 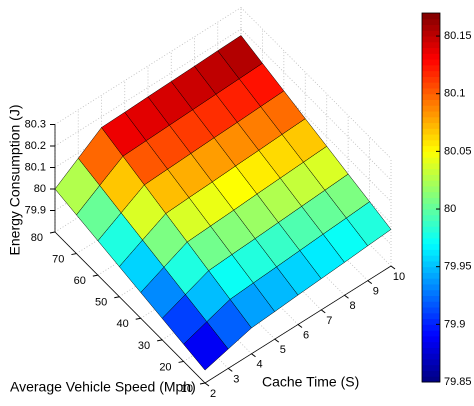 I want to click on x-tick-label: 4, so click(x=259, y=365).